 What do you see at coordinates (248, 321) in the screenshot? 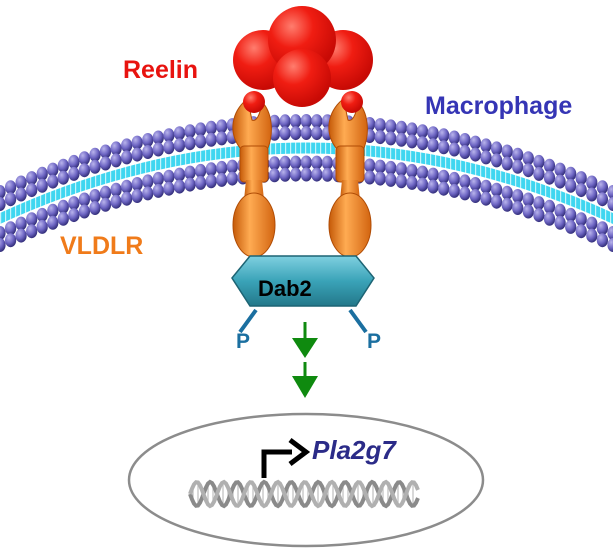
I see `phospho-stalk-left` at bounding box center [248, 321].